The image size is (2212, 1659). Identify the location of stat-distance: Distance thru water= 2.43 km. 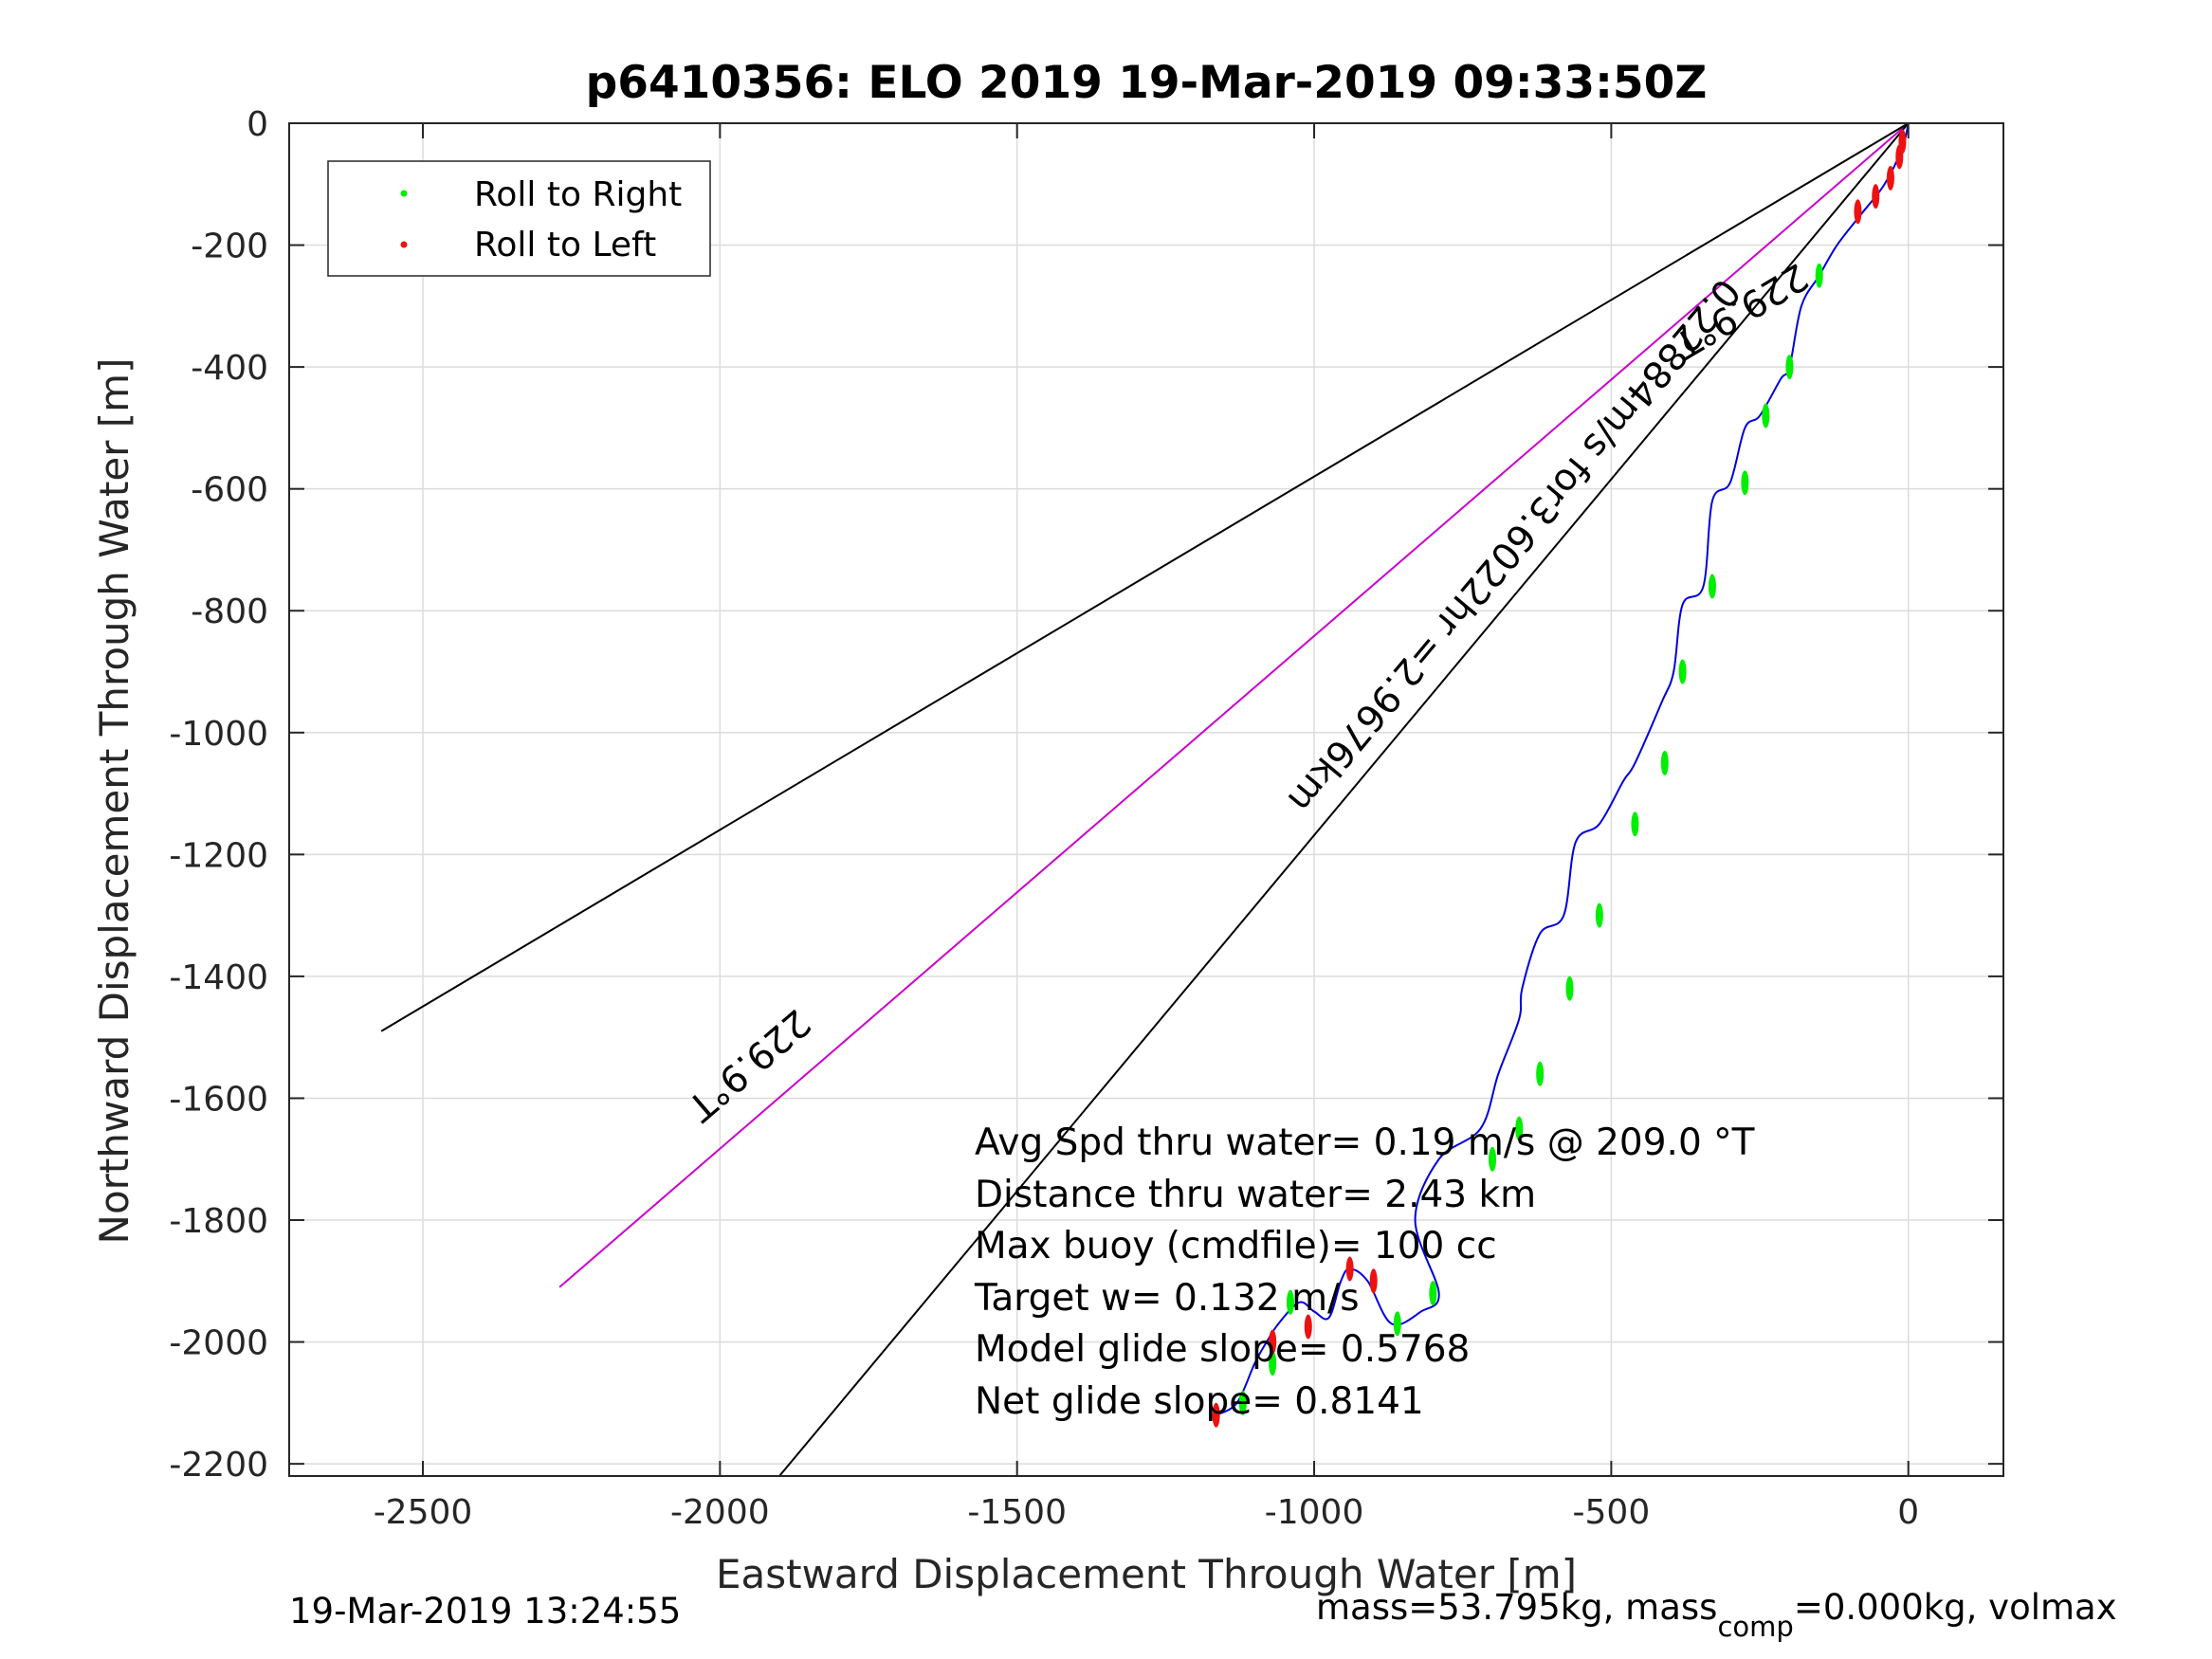
(1255, 1195).